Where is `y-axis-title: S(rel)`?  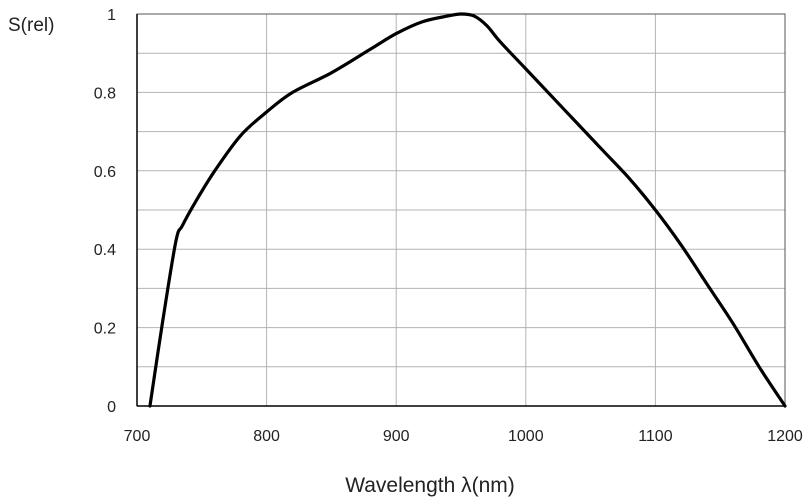
y-axis-title: S(rel) is located at coordinates (31, 25).